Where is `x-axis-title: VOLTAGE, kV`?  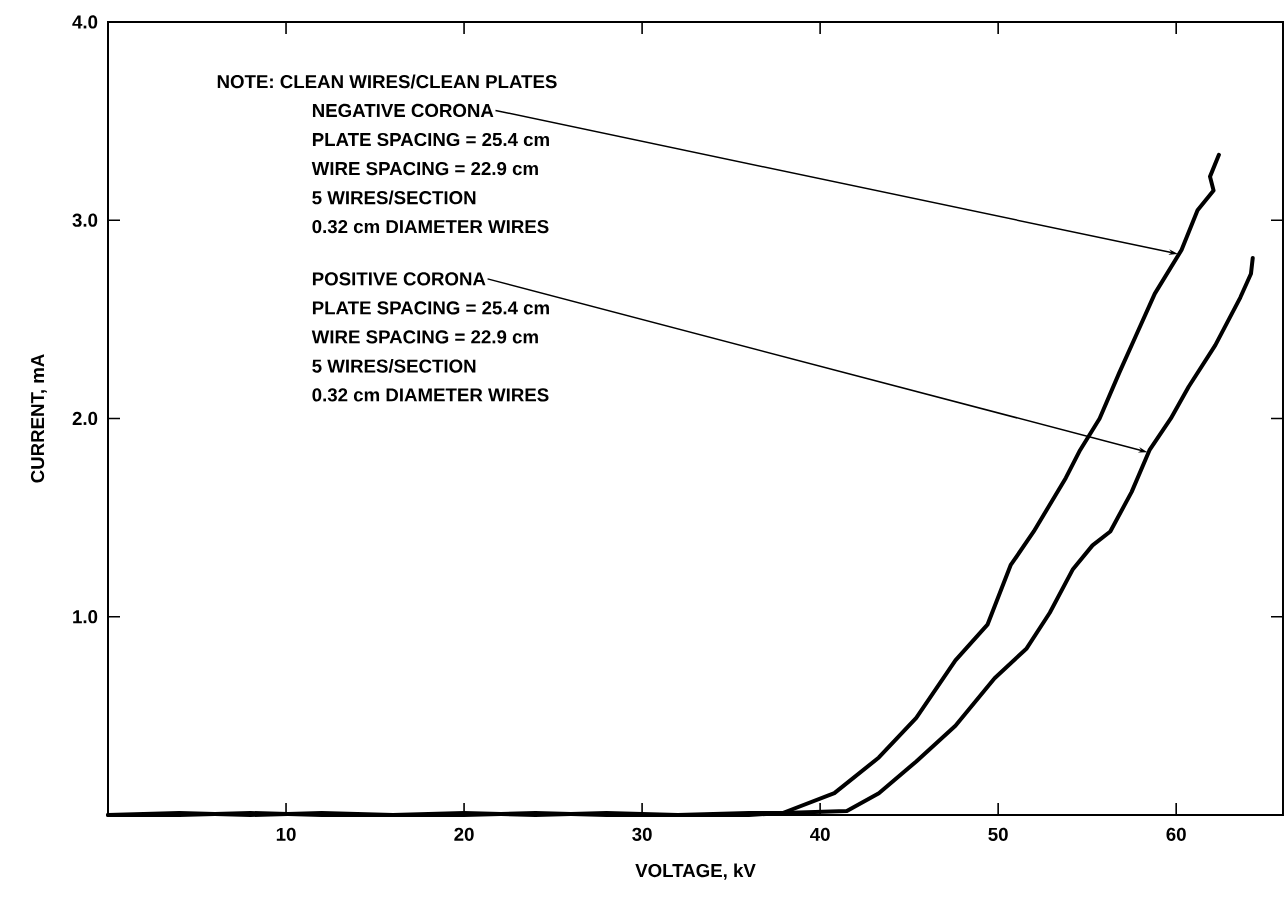
x-axis-title: VOLTAGE, kV is located at coordinates (695, 871).